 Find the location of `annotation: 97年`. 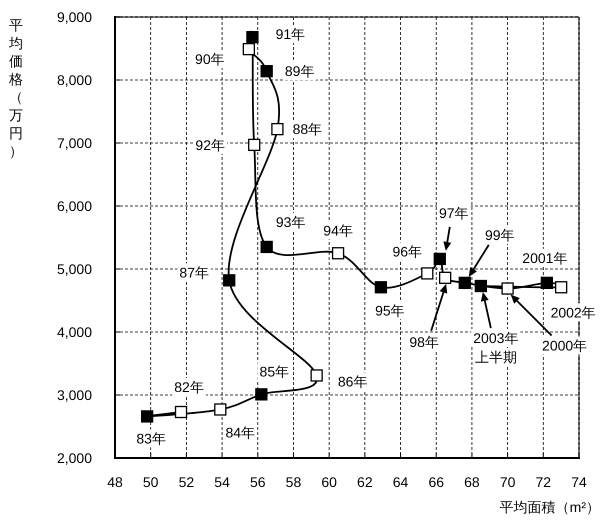

annotation: 97年 is located at coordinates (454, 212).